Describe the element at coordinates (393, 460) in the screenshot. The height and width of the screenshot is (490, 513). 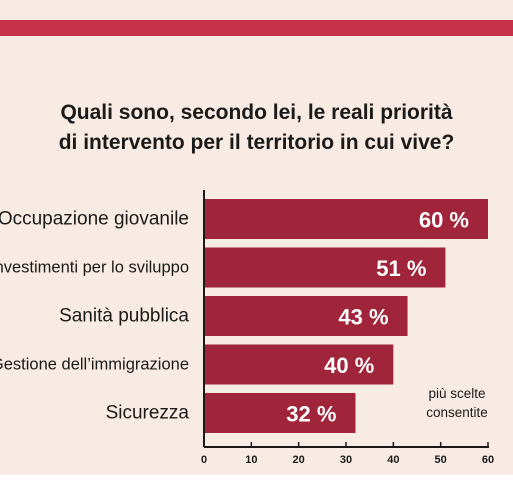
I see `x-tick-label-5: 40` at that location.